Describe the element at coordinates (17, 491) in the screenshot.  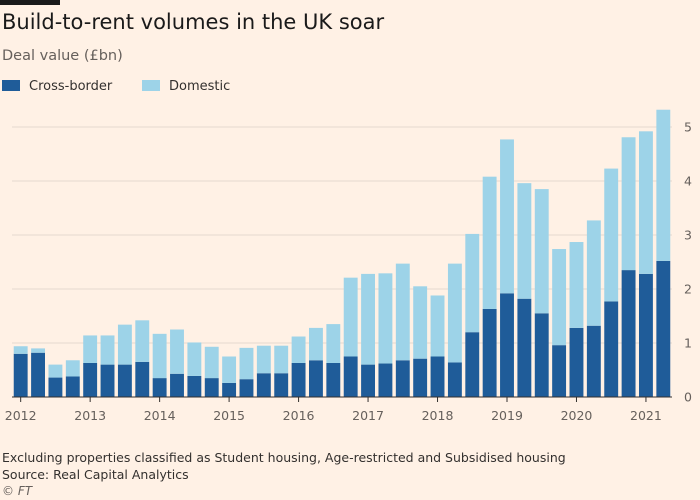
I see `ft-credit: © FT` at that location.